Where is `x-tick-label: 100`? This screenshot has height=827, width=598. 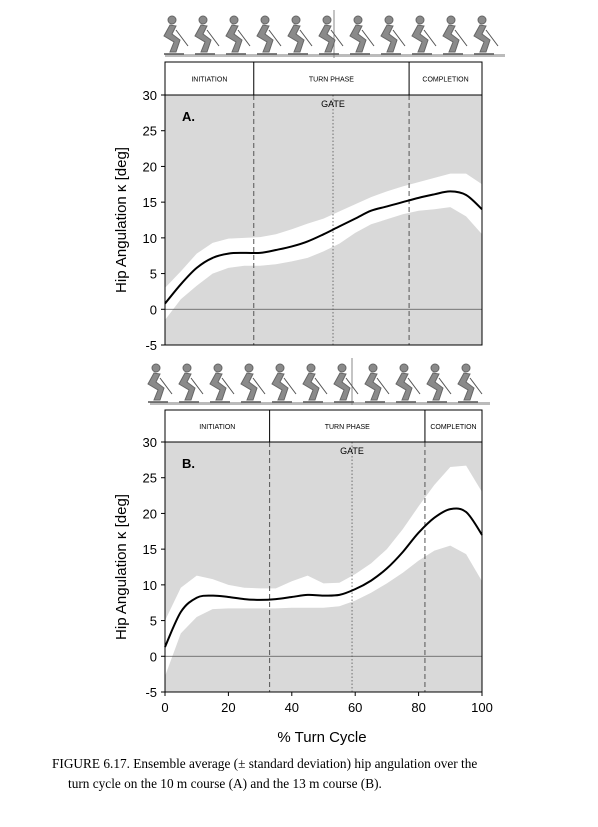 x-tick-label: 100 is located at coordinates (482, 707).